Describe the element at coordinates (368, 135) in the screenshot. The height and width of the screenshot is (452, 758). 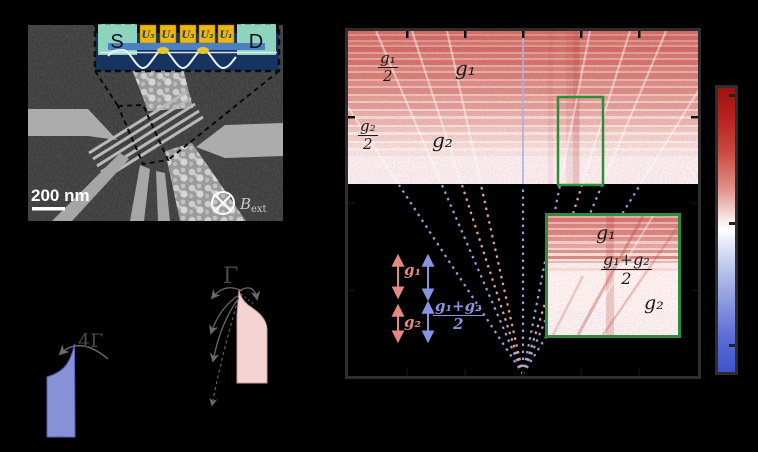
I see `g2-half-label: g₂ 2` at that location.